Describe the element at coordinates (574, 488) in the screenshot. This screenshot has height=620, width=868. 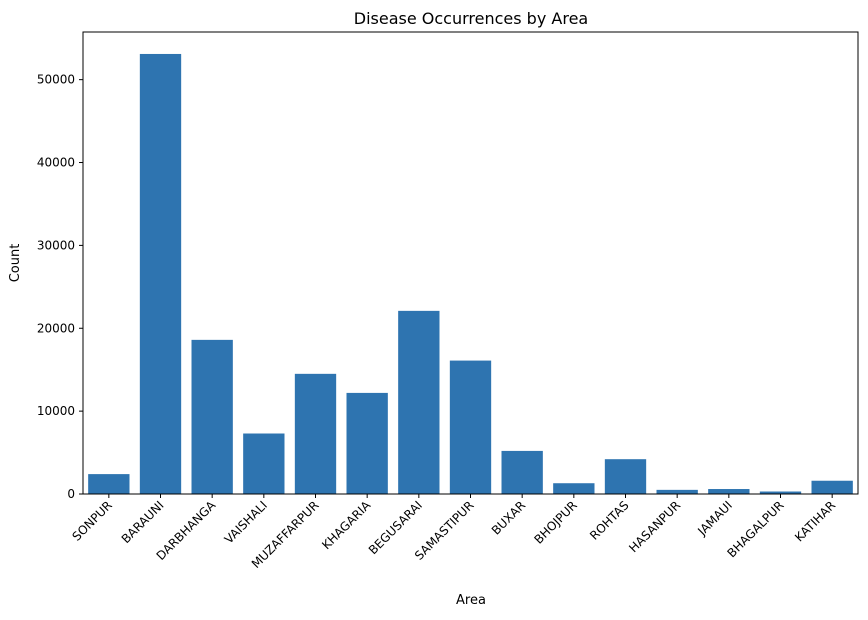
I see `bar-bhojpur` at that location.